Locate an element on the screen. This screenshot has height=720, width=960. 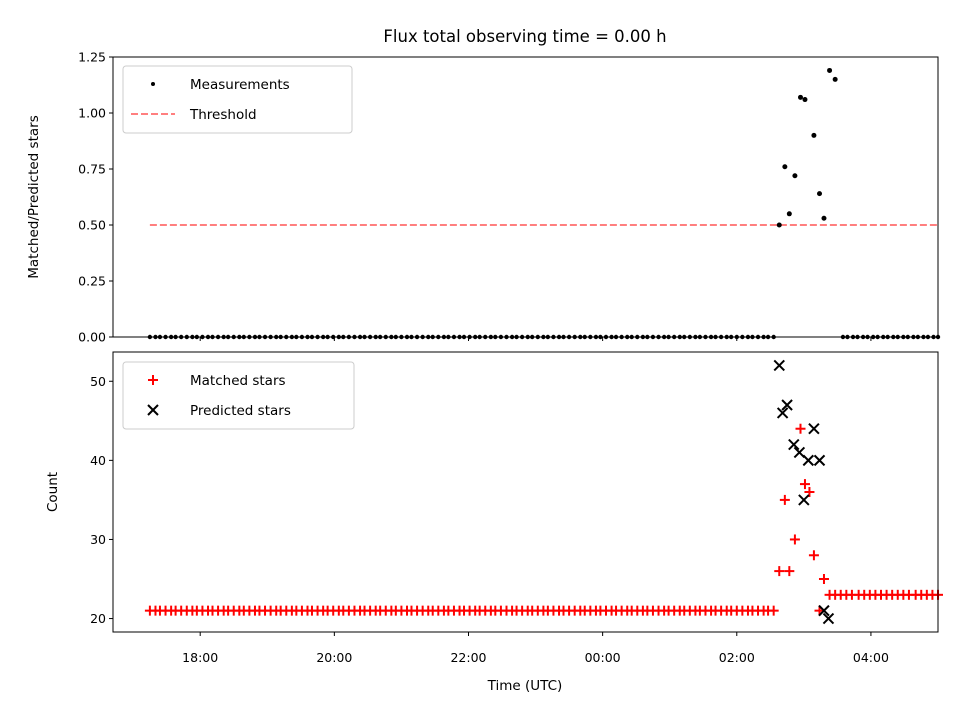
bottom-xtick-label: 22:00 is located at coordinates (468, 657).